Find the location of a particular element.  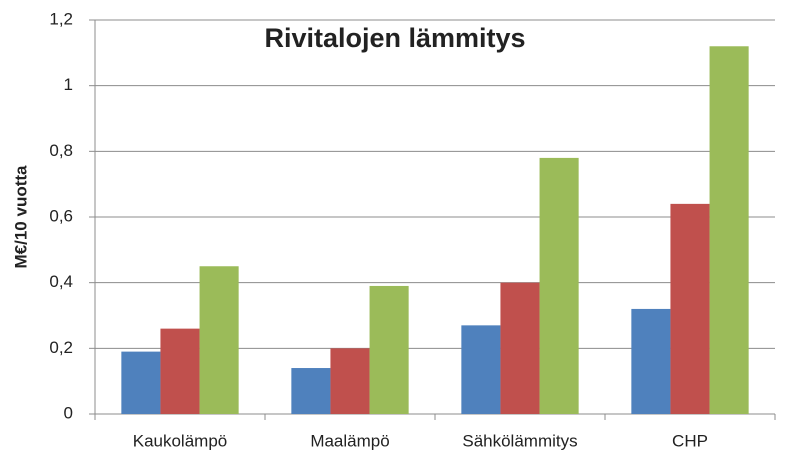

y-tick-label: 0 is located at coordinates (68, 412).